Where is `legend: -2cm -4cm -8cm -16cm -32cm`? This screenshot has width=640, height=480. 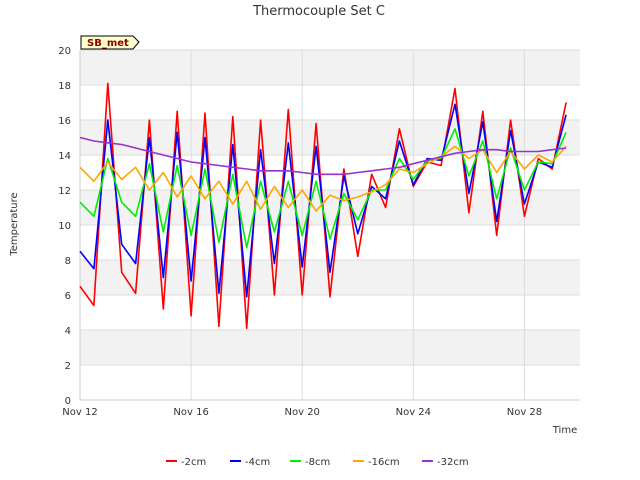
legend: -2cm -4cm -8cm -16cm -32cm is located at coordinates (317, 462).